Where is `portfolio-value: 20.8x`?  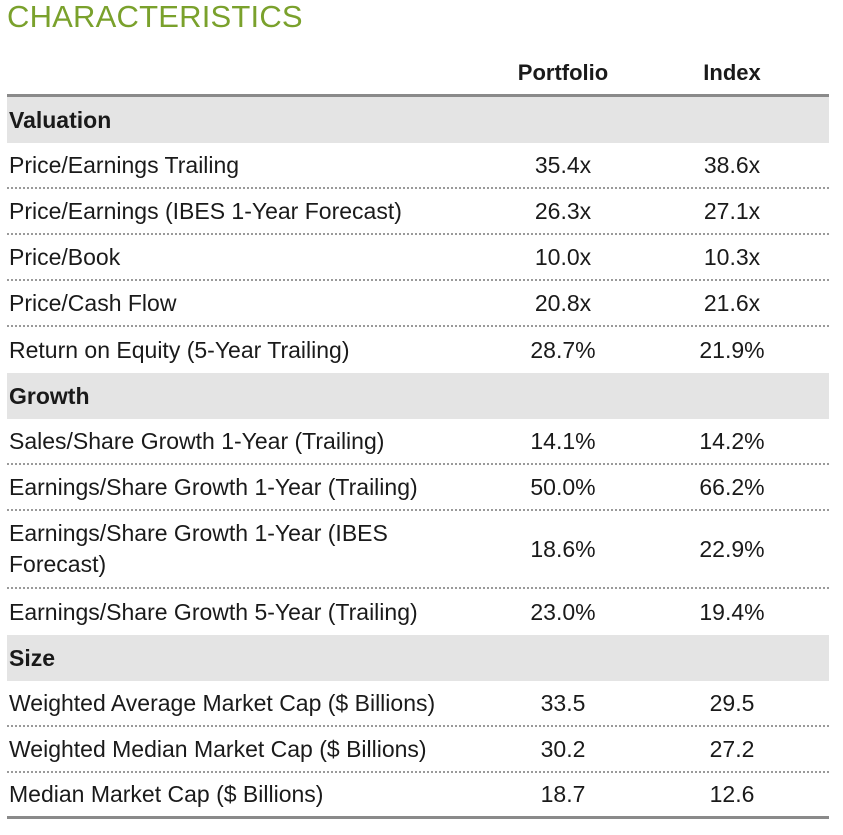 portfolio-value: 20.8x is located at coordinates (563, 302).